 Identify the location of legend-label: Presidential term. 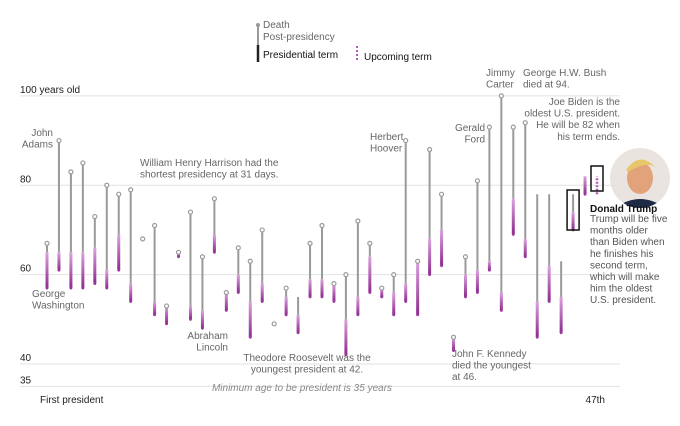
(300, 55).